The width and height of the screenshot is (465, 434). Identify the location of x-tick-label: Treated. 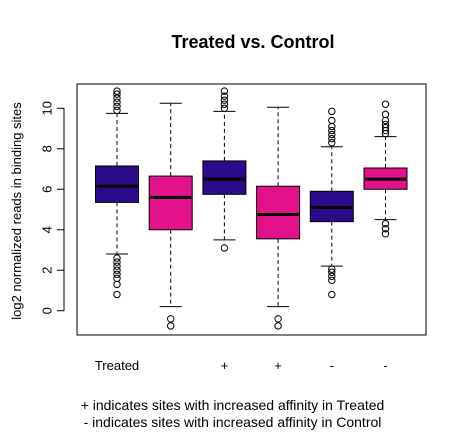
(117, 365).